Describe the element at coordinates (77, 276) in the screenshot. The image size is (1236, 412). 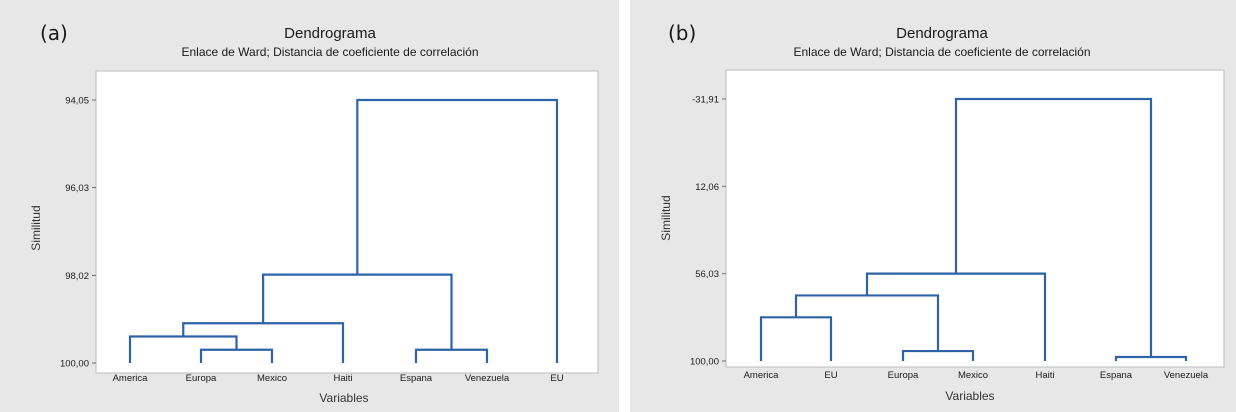
I see `y-tick-label: 98,02` at that location.